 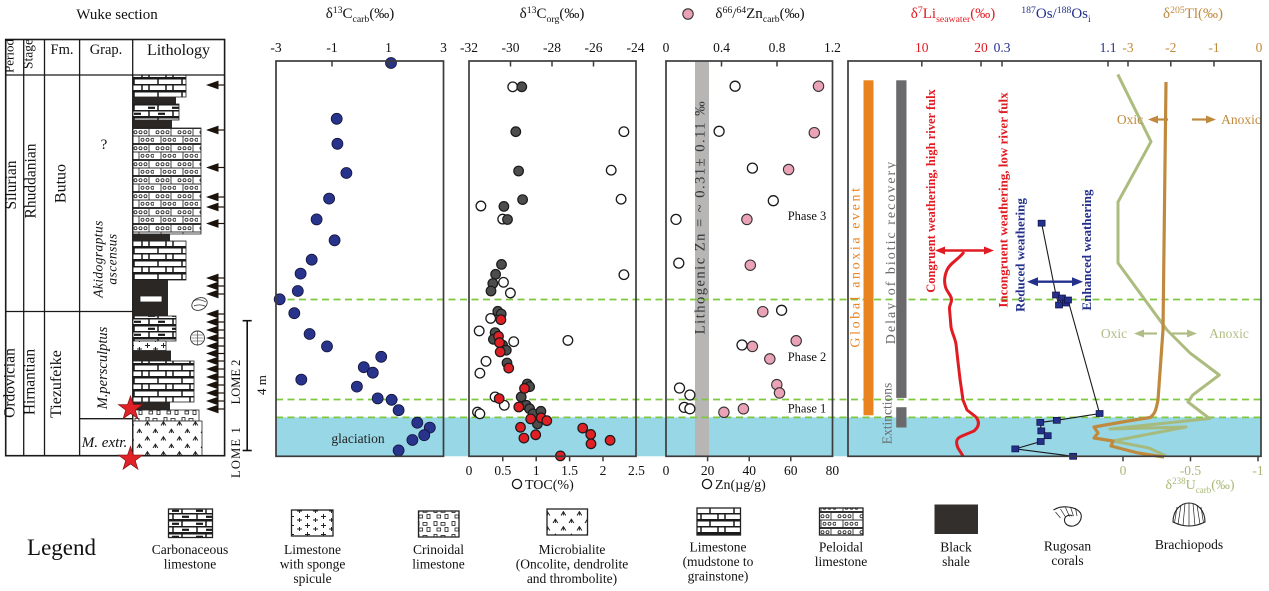 What do you see at coordinates (1068, 546) in the screenshot?
I see `svg-text: Rugosan` at bounding box center [1068, 546].